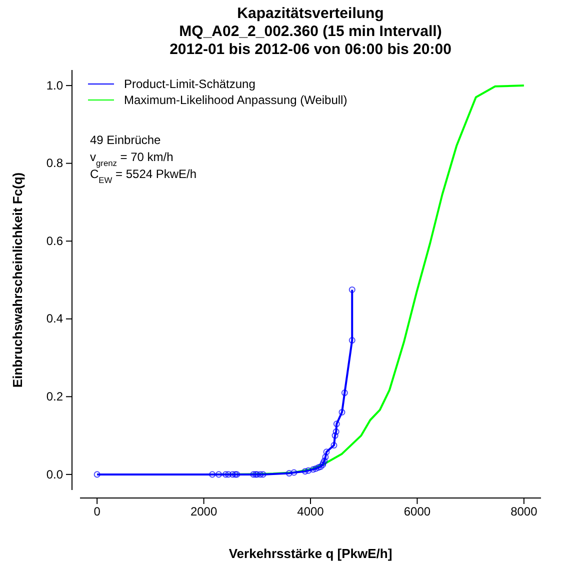 This screenshot has width=561, height=570. Describe the element at coordinates (55, 163) in the screenshot. I see `y-tick-label: 0.8` at that location.